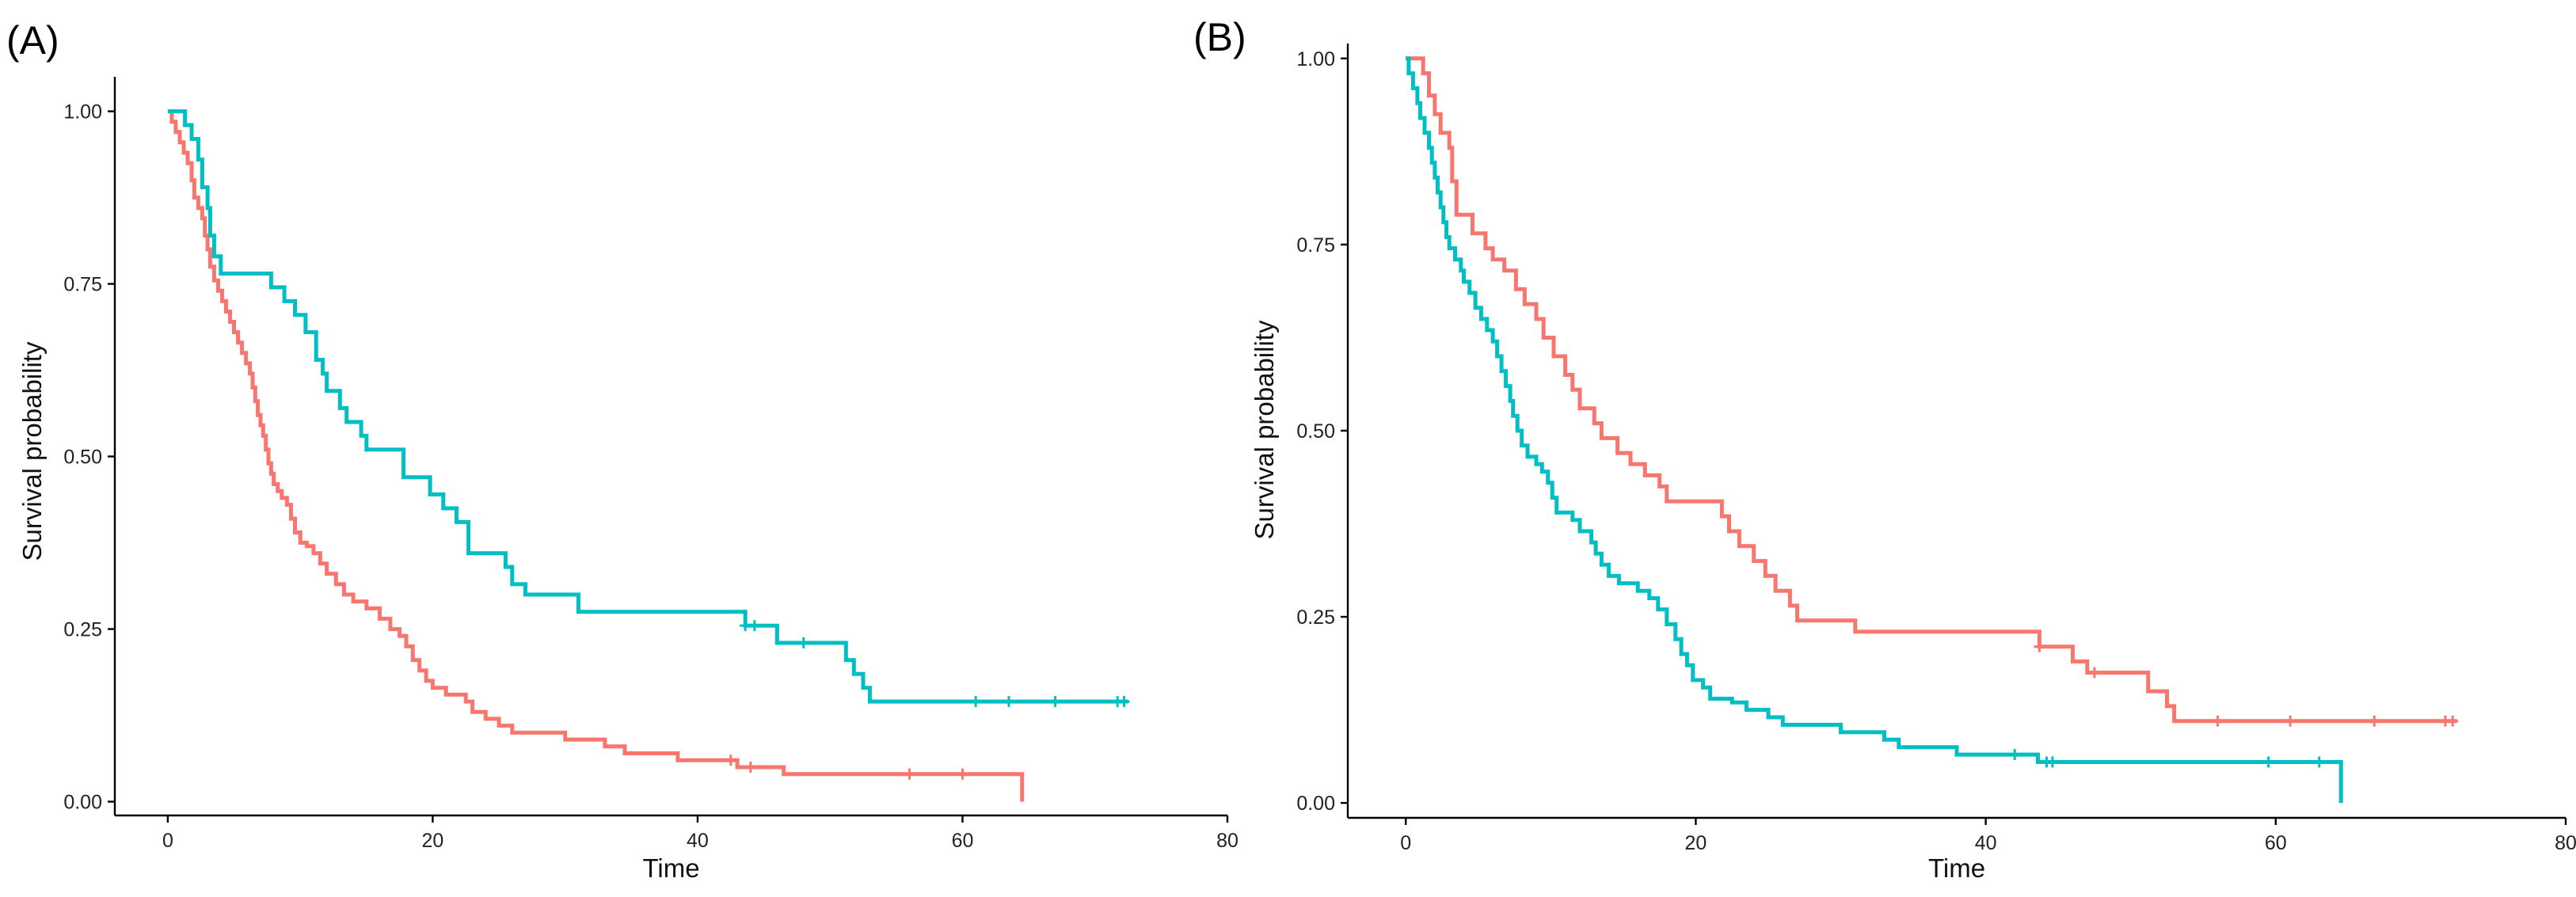 The width and height of the screenshot is (2576, 897). I want to click on panel-label-a: (A), so click(32, 40).